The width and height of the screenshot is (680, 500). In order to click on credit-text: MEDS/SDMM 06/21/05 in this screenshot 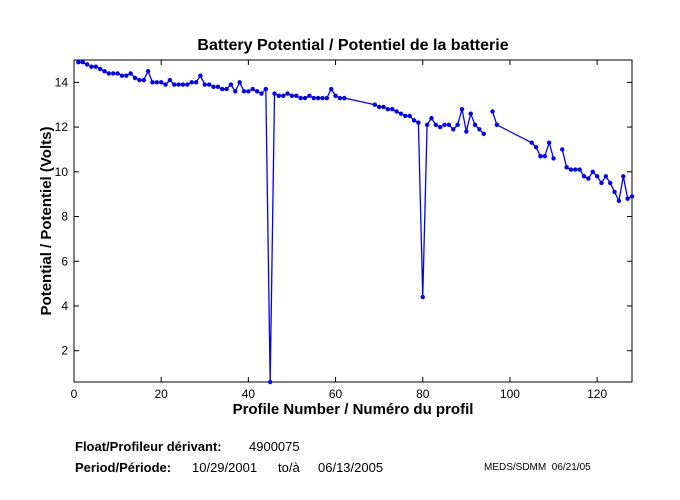, I will do `click(537, 467)`.